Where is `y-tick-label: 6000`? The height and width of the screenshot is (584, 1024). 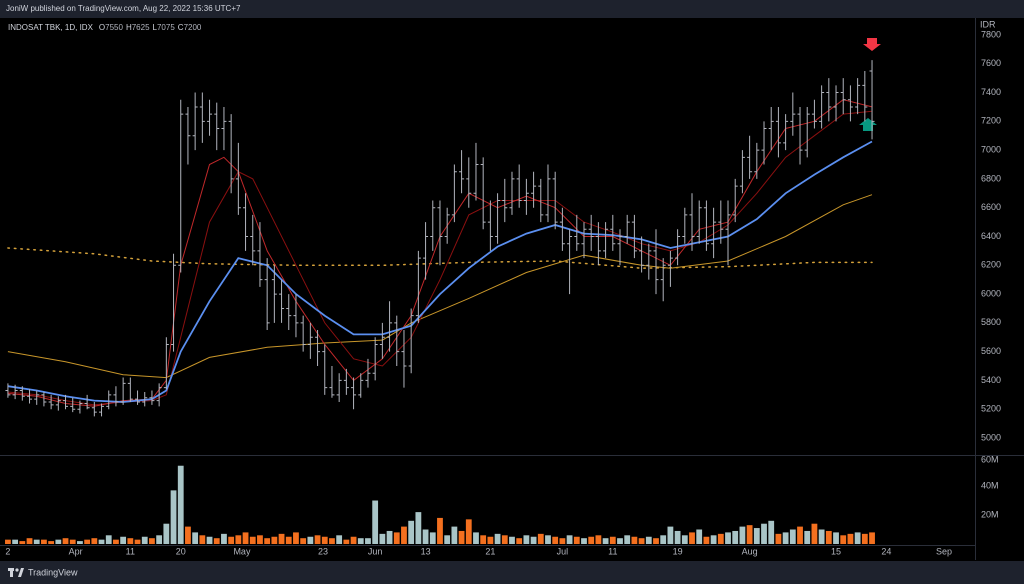 y-tick-label: 6000 is located at coordinates (991, 293).